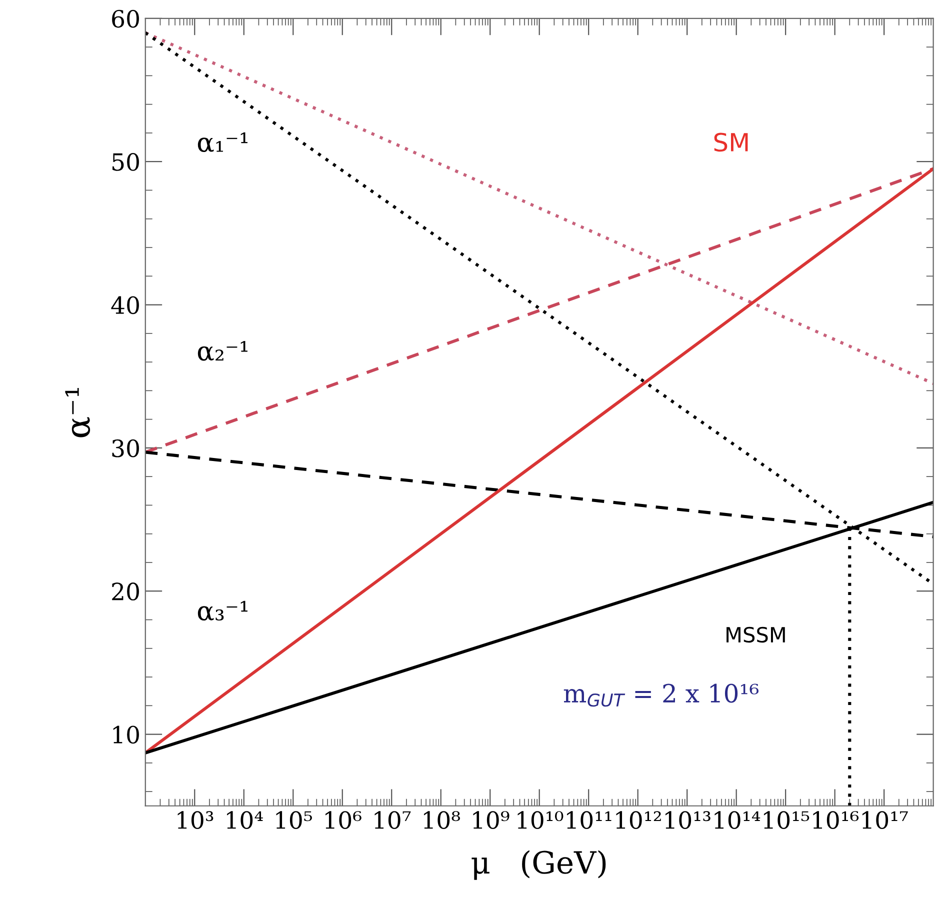 This screenshot has width=938, height=921. I want to click on x-tick-label: 10⁶, so click(343, 820).